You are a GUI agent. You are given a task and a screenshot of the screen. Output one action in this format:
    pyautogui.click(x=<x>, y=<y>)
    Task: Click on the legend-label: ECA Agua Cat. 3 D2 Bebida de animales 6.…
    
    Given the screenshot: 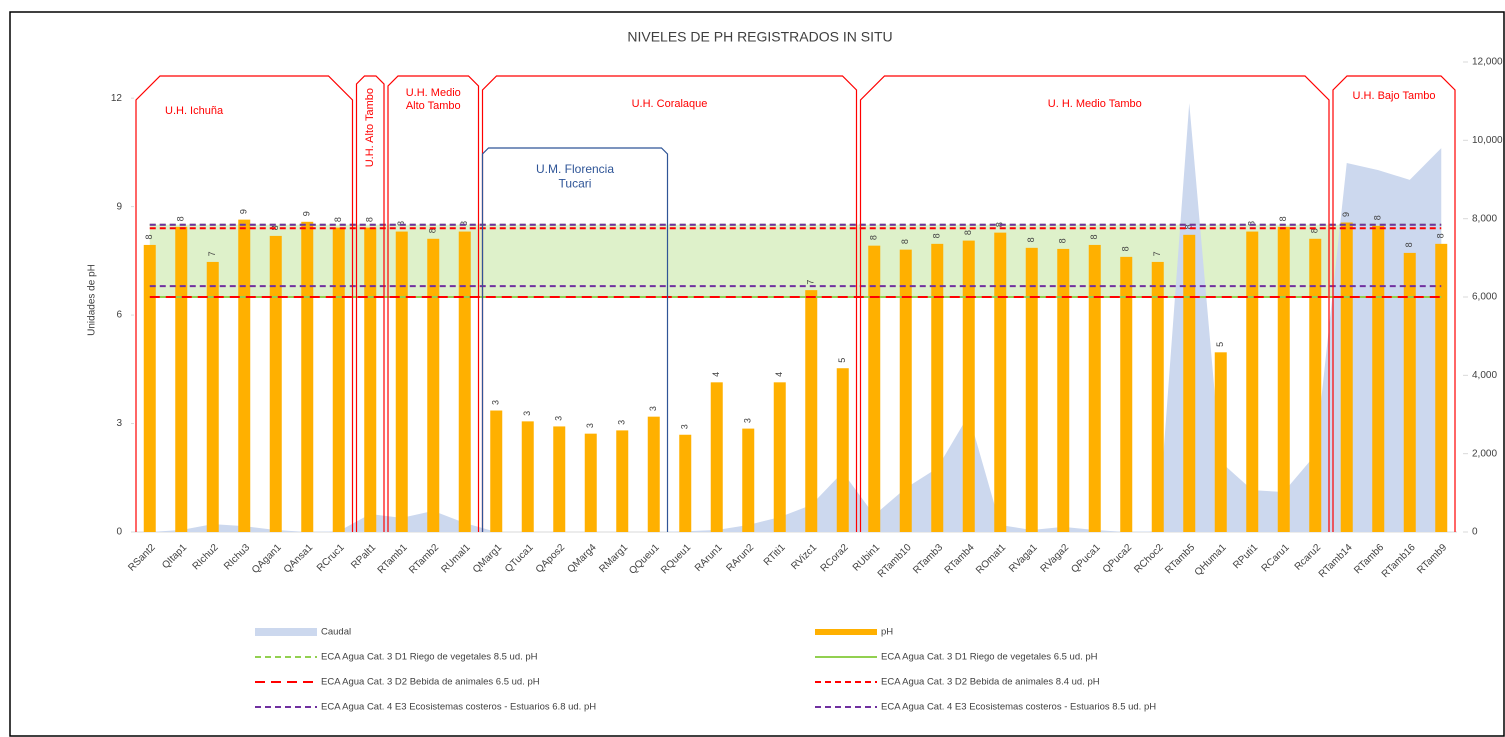 What is the action you would take?
    pyautogui.click(x=430, y=682)
    